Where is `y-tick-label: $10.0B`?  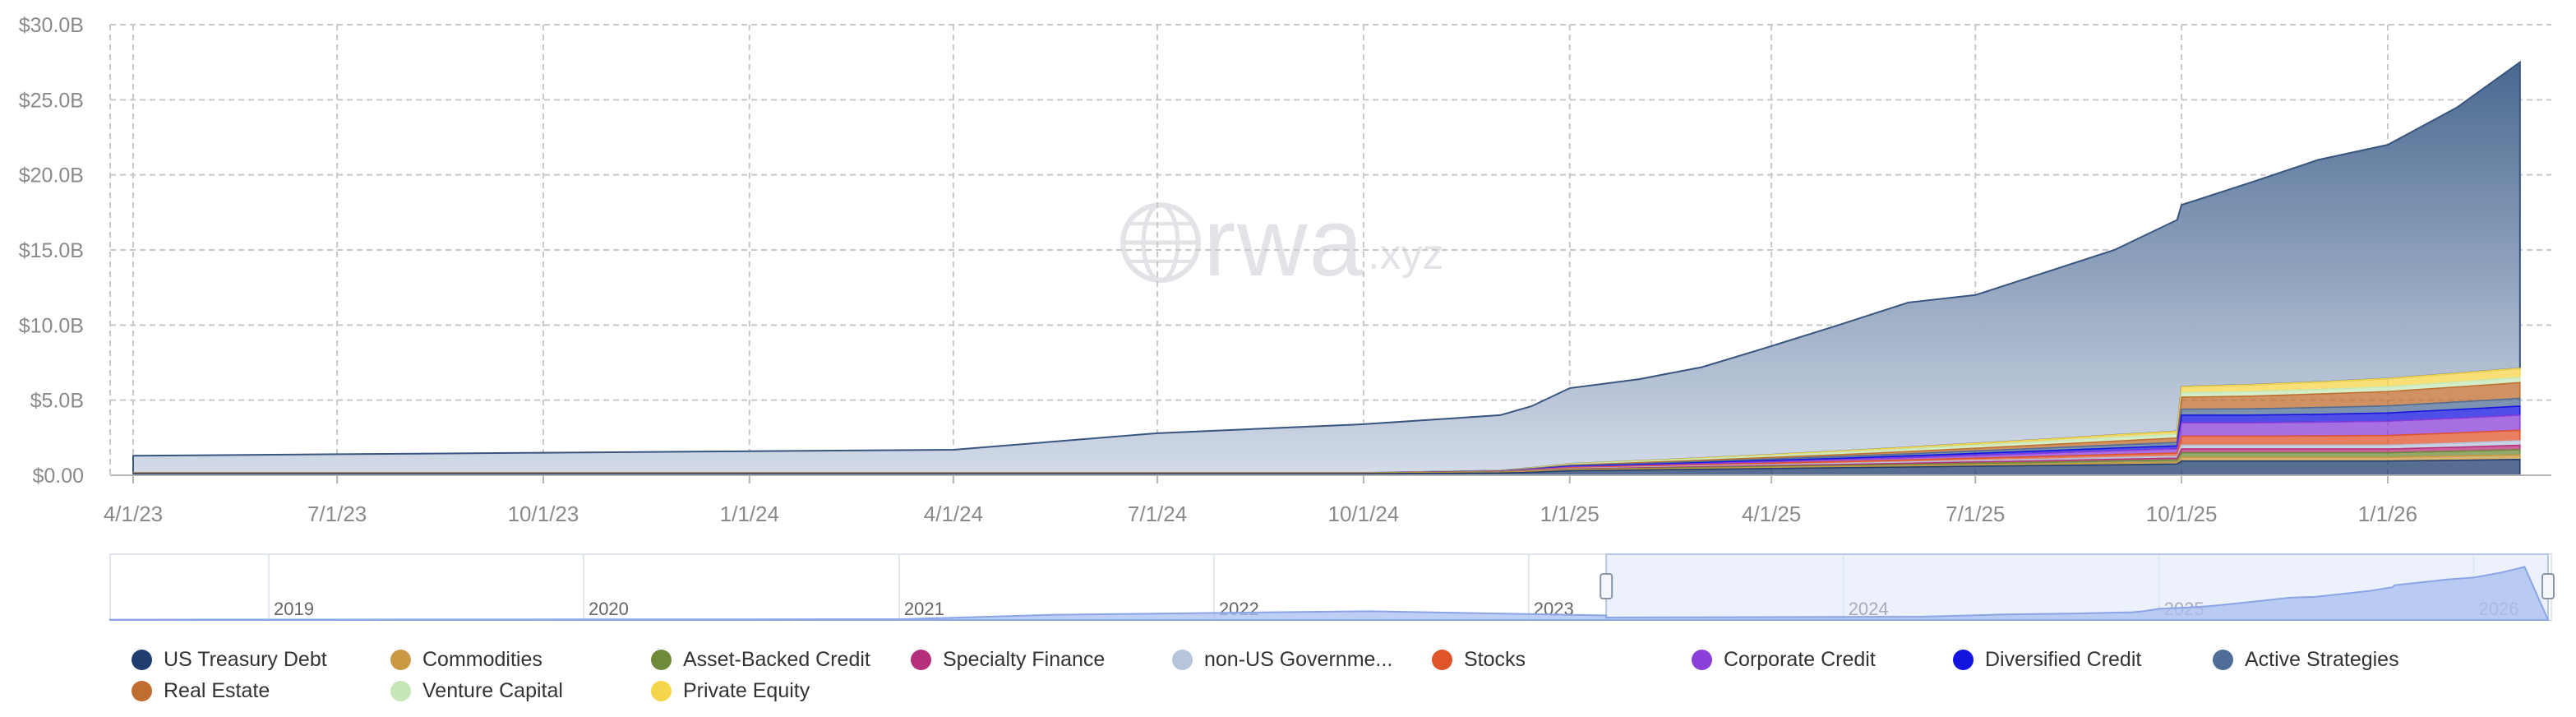
y-tick-label: $10.0B is located at coordinates (51, 325).